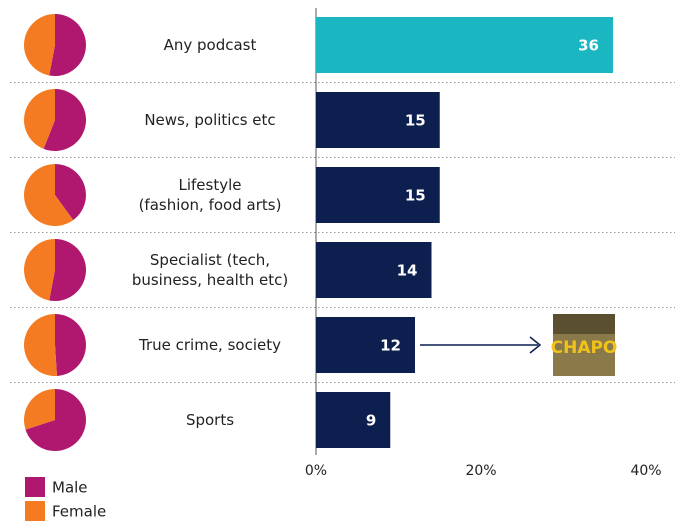  I want to click on value-label: 12, so click(390, 346).